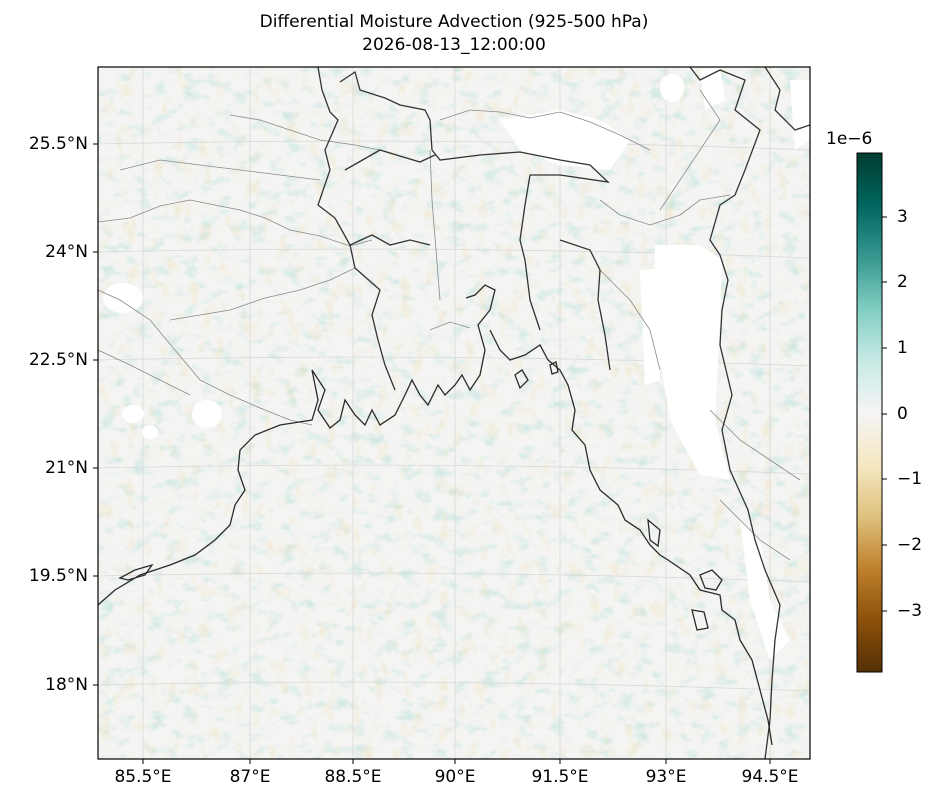 The image size is (943, 805). What do you see at coordinates (58, 576) in the screenshot?
I see `lat-label: 19.5°N` at bounding box center [58, 576].